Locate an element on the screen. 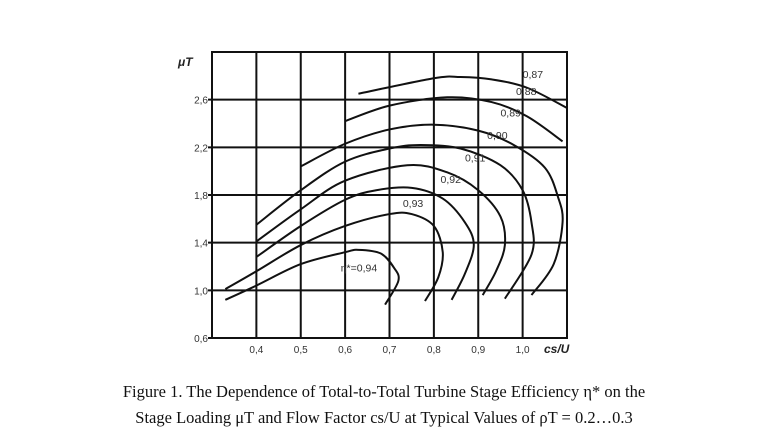 The height and width of the screenshot is (443, 768). curve-label: η*=0,94 is located at coordinates (359, 268).